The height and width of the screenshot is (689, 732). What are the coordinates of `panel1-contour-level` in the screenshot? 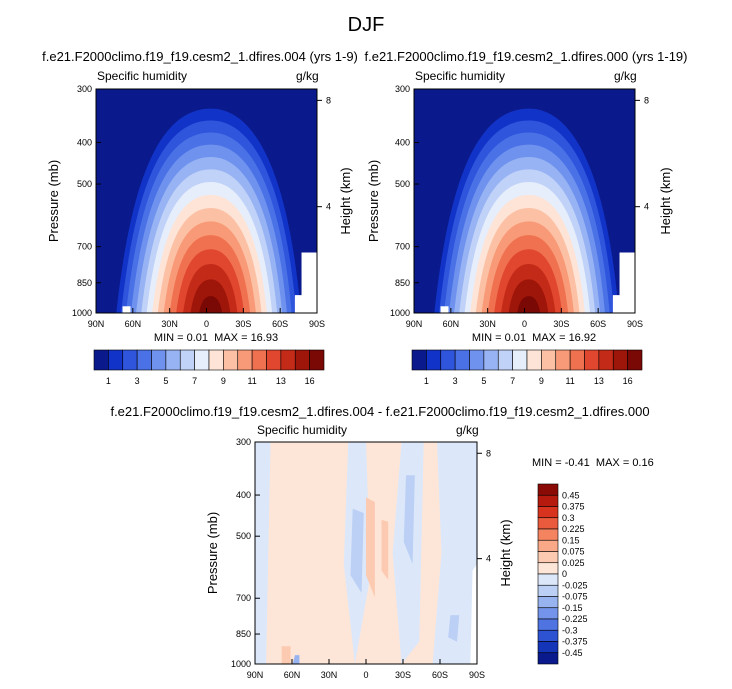 It's located at (211, 304).